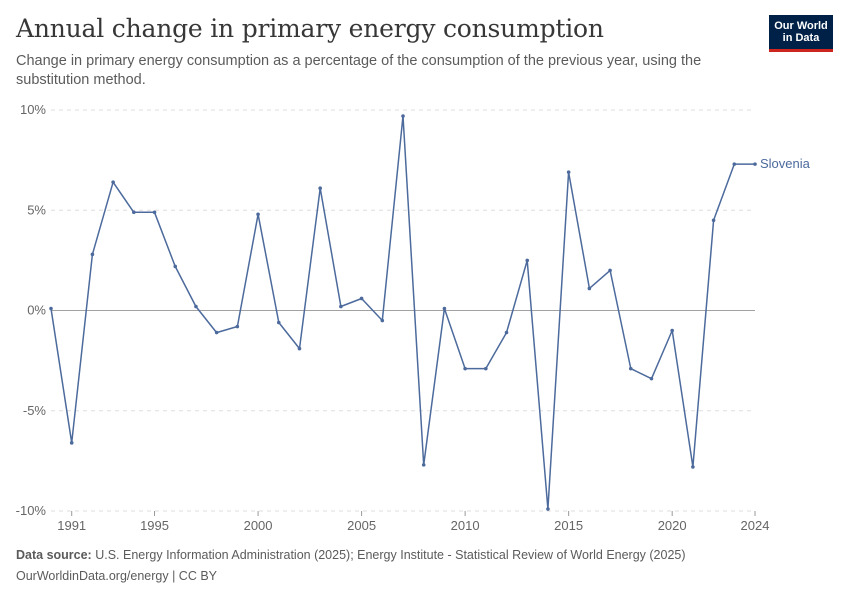 This screenshot has width=850, height=600. I want to click on footer-link: OurWorldinData.org/energy | CC BY, so click(117, 576).